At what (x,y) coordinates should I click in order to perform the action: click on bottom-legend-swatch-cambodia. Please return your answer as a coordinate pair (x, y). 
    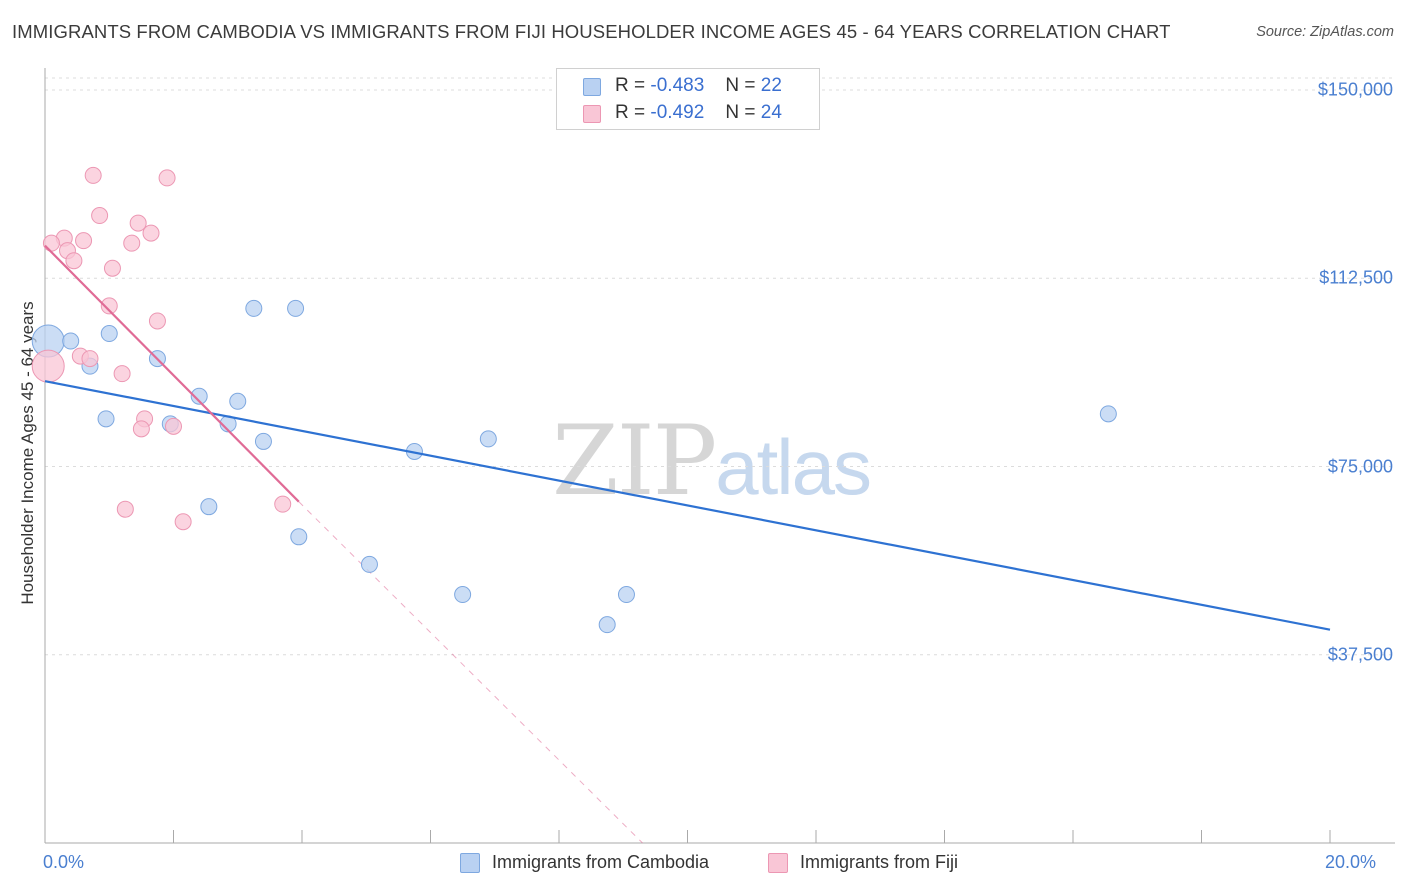
    Looking at the image, I should click on (470, 863).